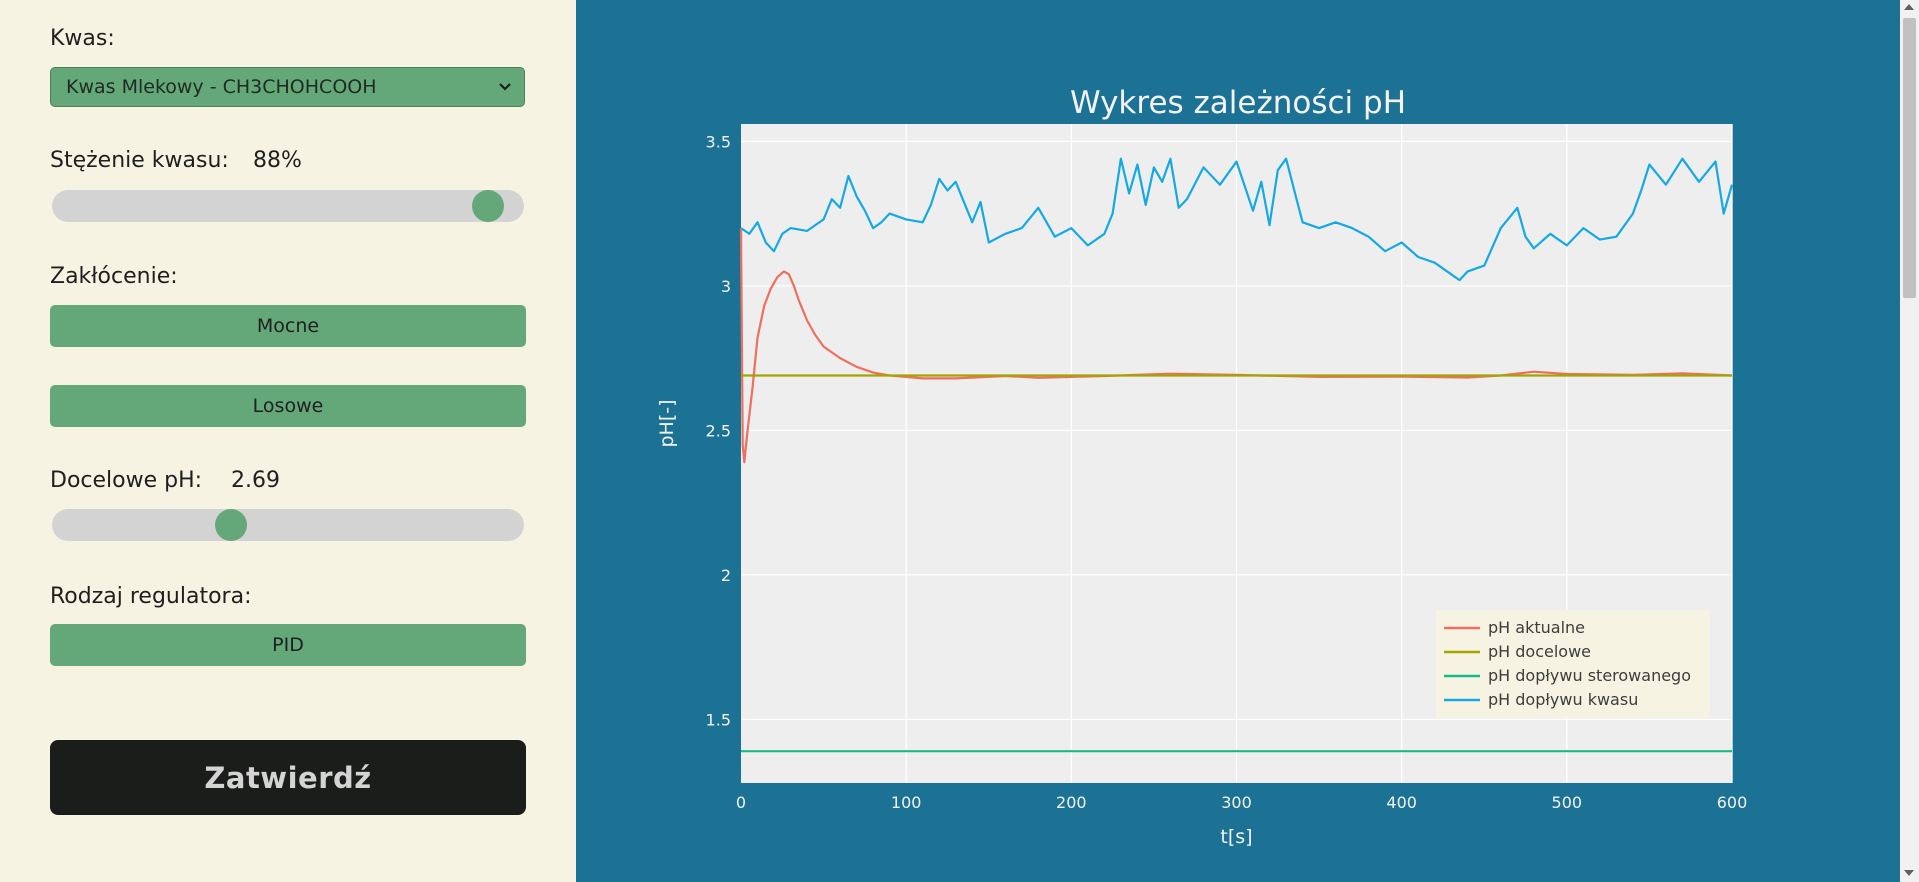  What do you see at coordinates (1732, 802) in the screenshot?
I see `x-tick-label: 600` at bounding box center [1732, 802].